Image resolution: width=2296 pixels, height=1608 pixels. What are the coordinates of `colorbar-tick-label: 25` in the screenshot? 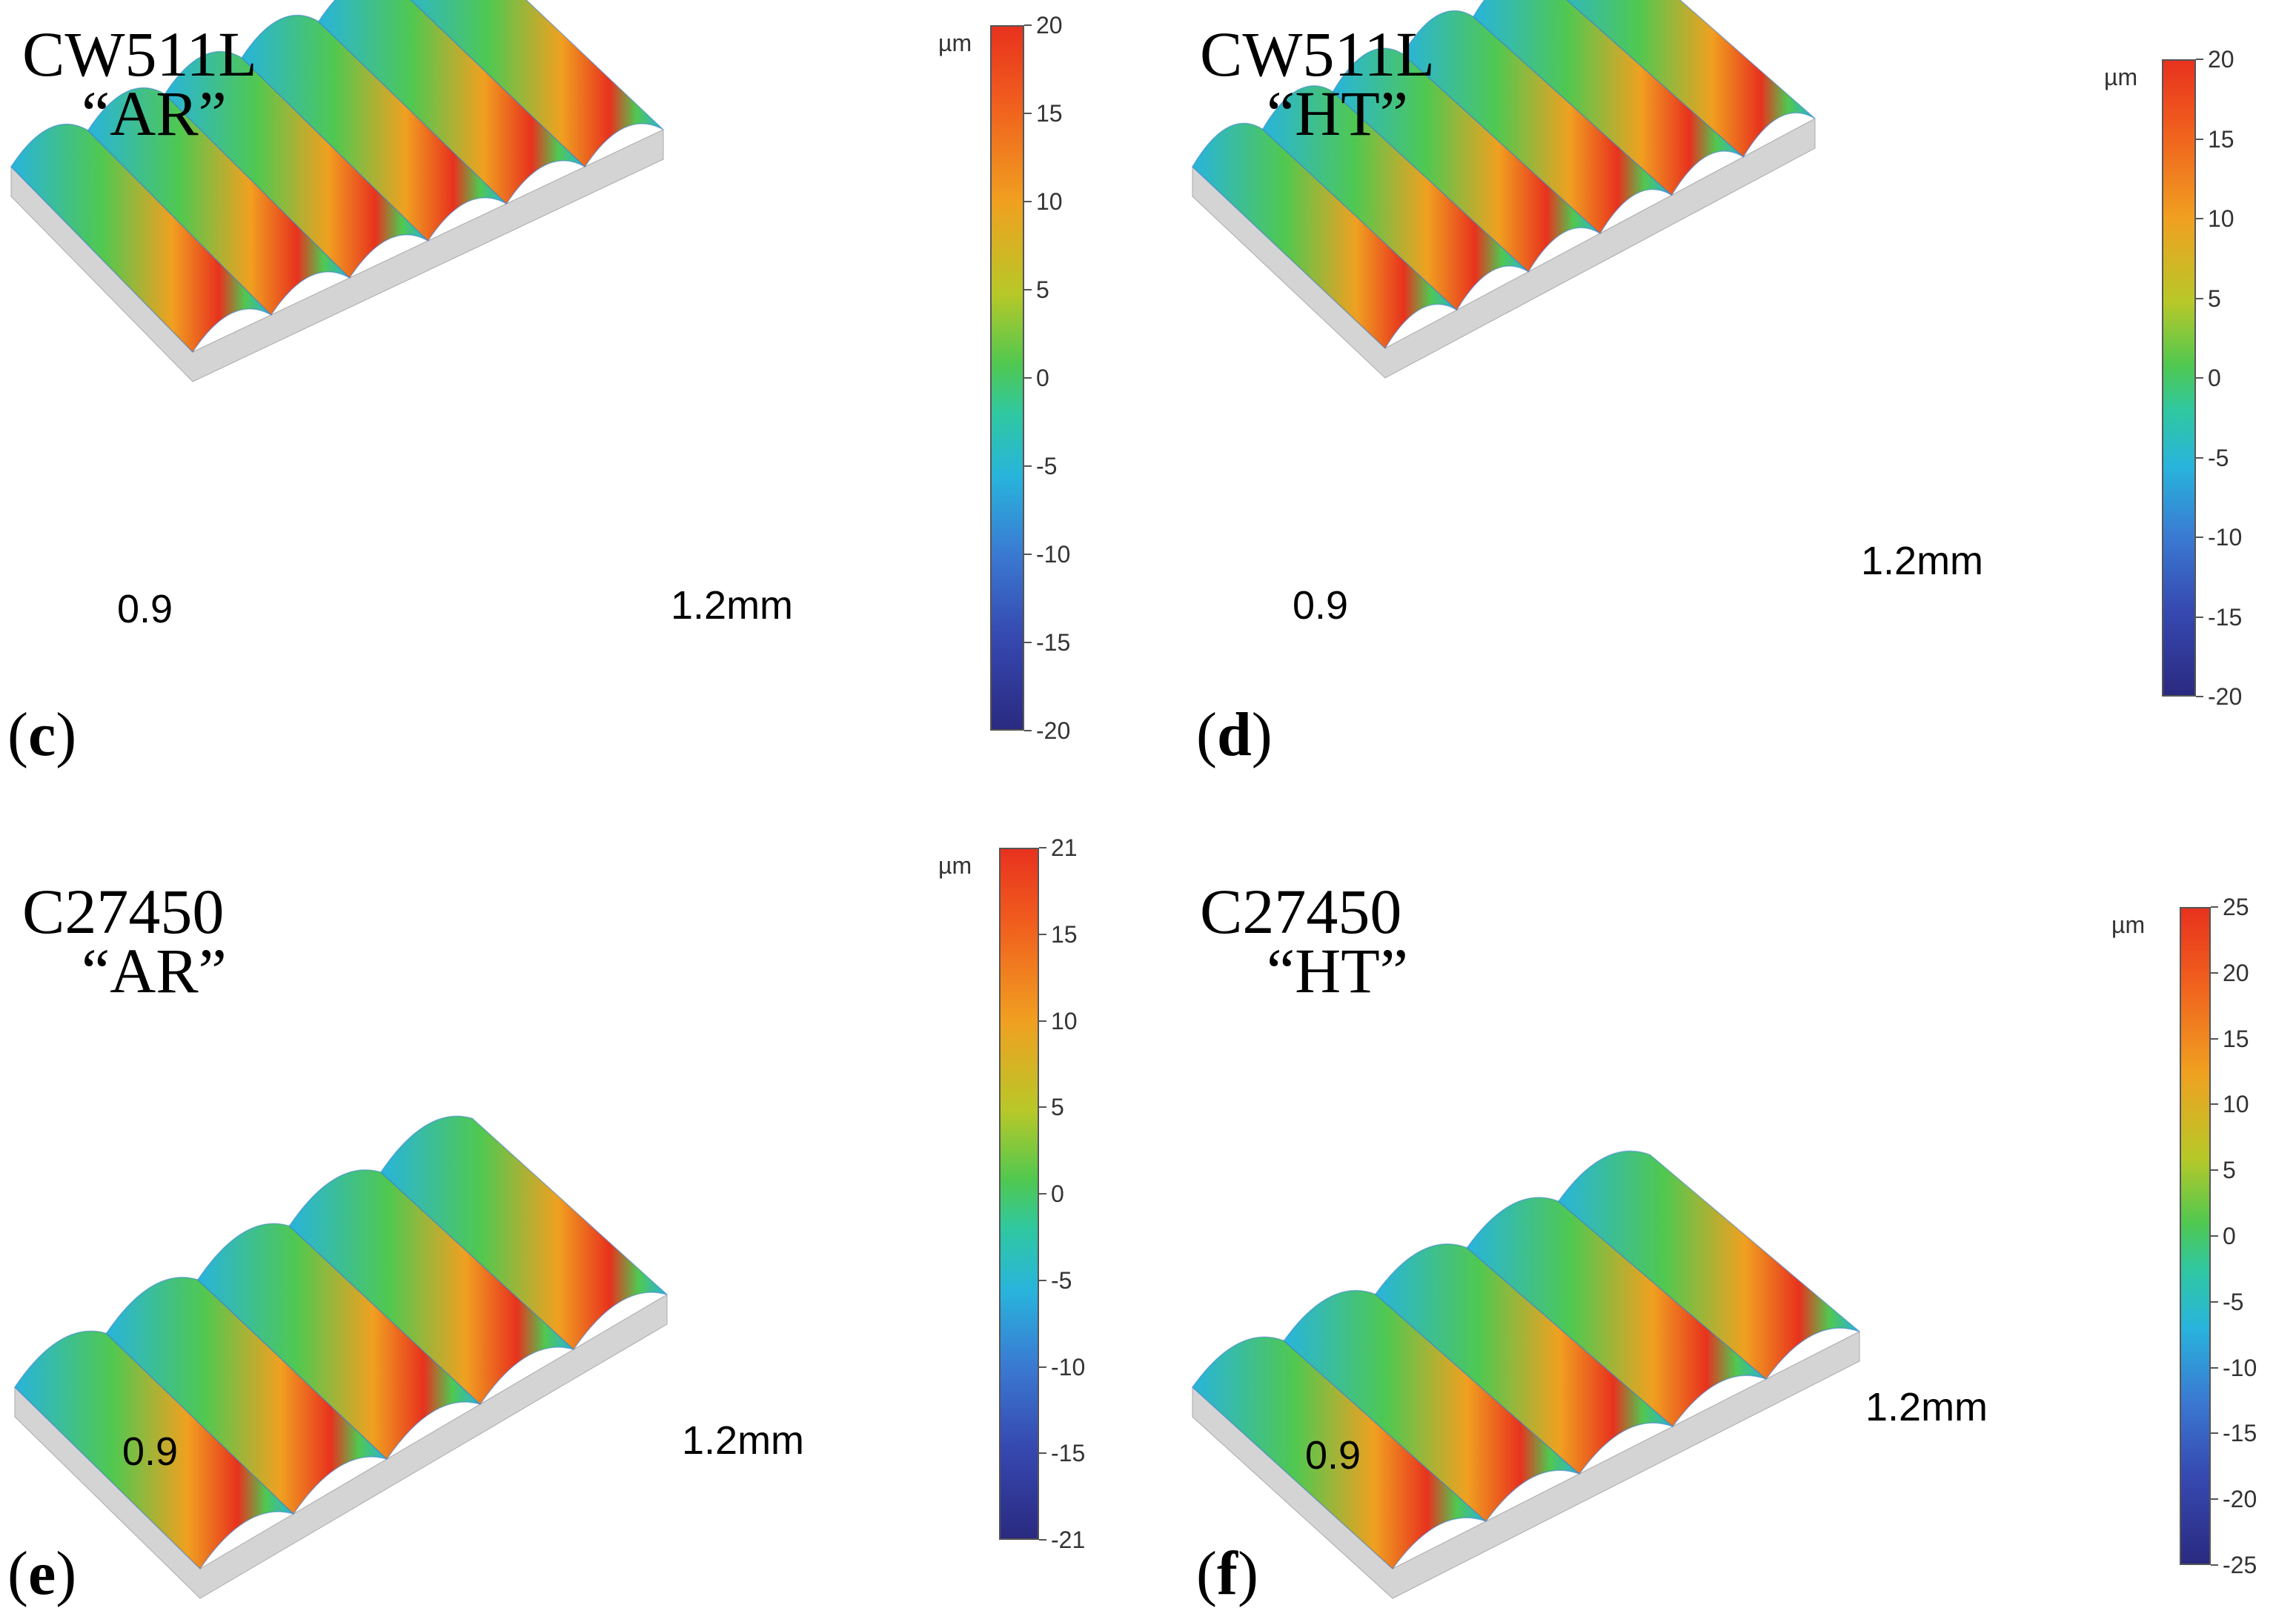 It's located at (2236, 907).